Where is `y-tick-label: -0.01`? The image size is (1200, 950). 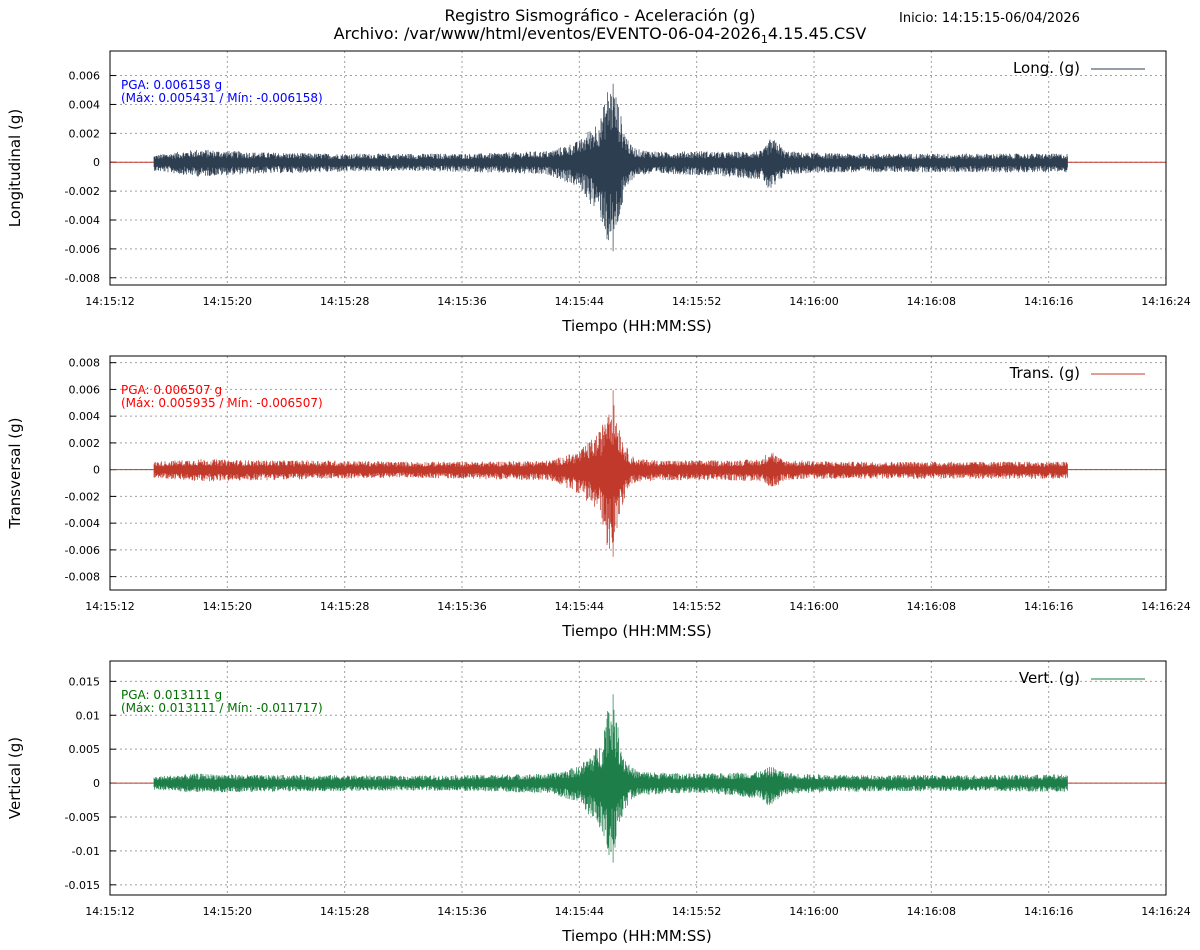 y-tick-label: -0.01 is located at coordinates (86, 851).